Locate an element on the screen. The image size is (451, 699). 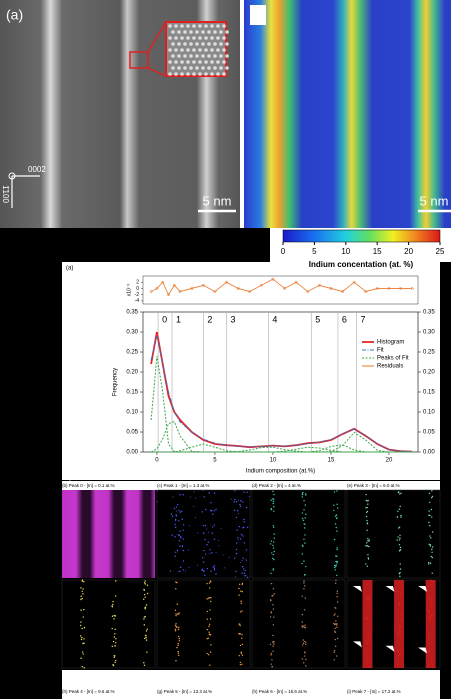
x-tick-label: 5 is located at coordinates (215, 461).